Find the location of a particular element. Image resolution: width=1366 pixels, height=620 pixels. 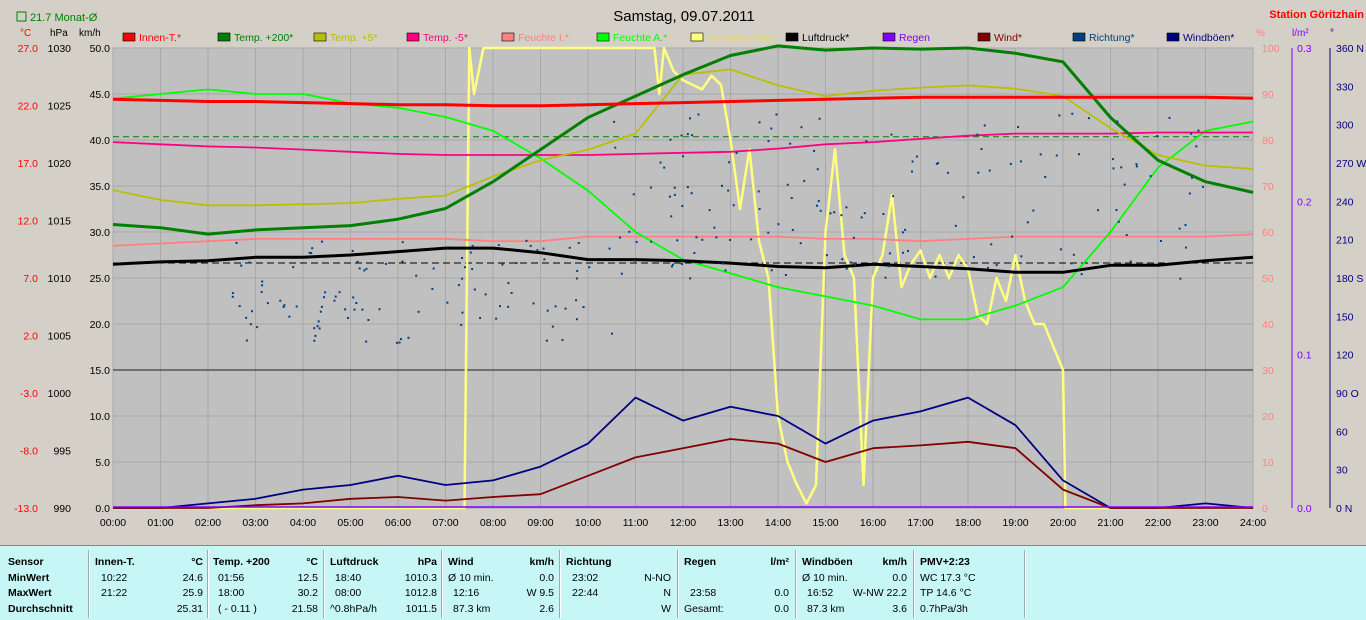

pressure-tick-label: 990 is located at coordinates (62, 509).